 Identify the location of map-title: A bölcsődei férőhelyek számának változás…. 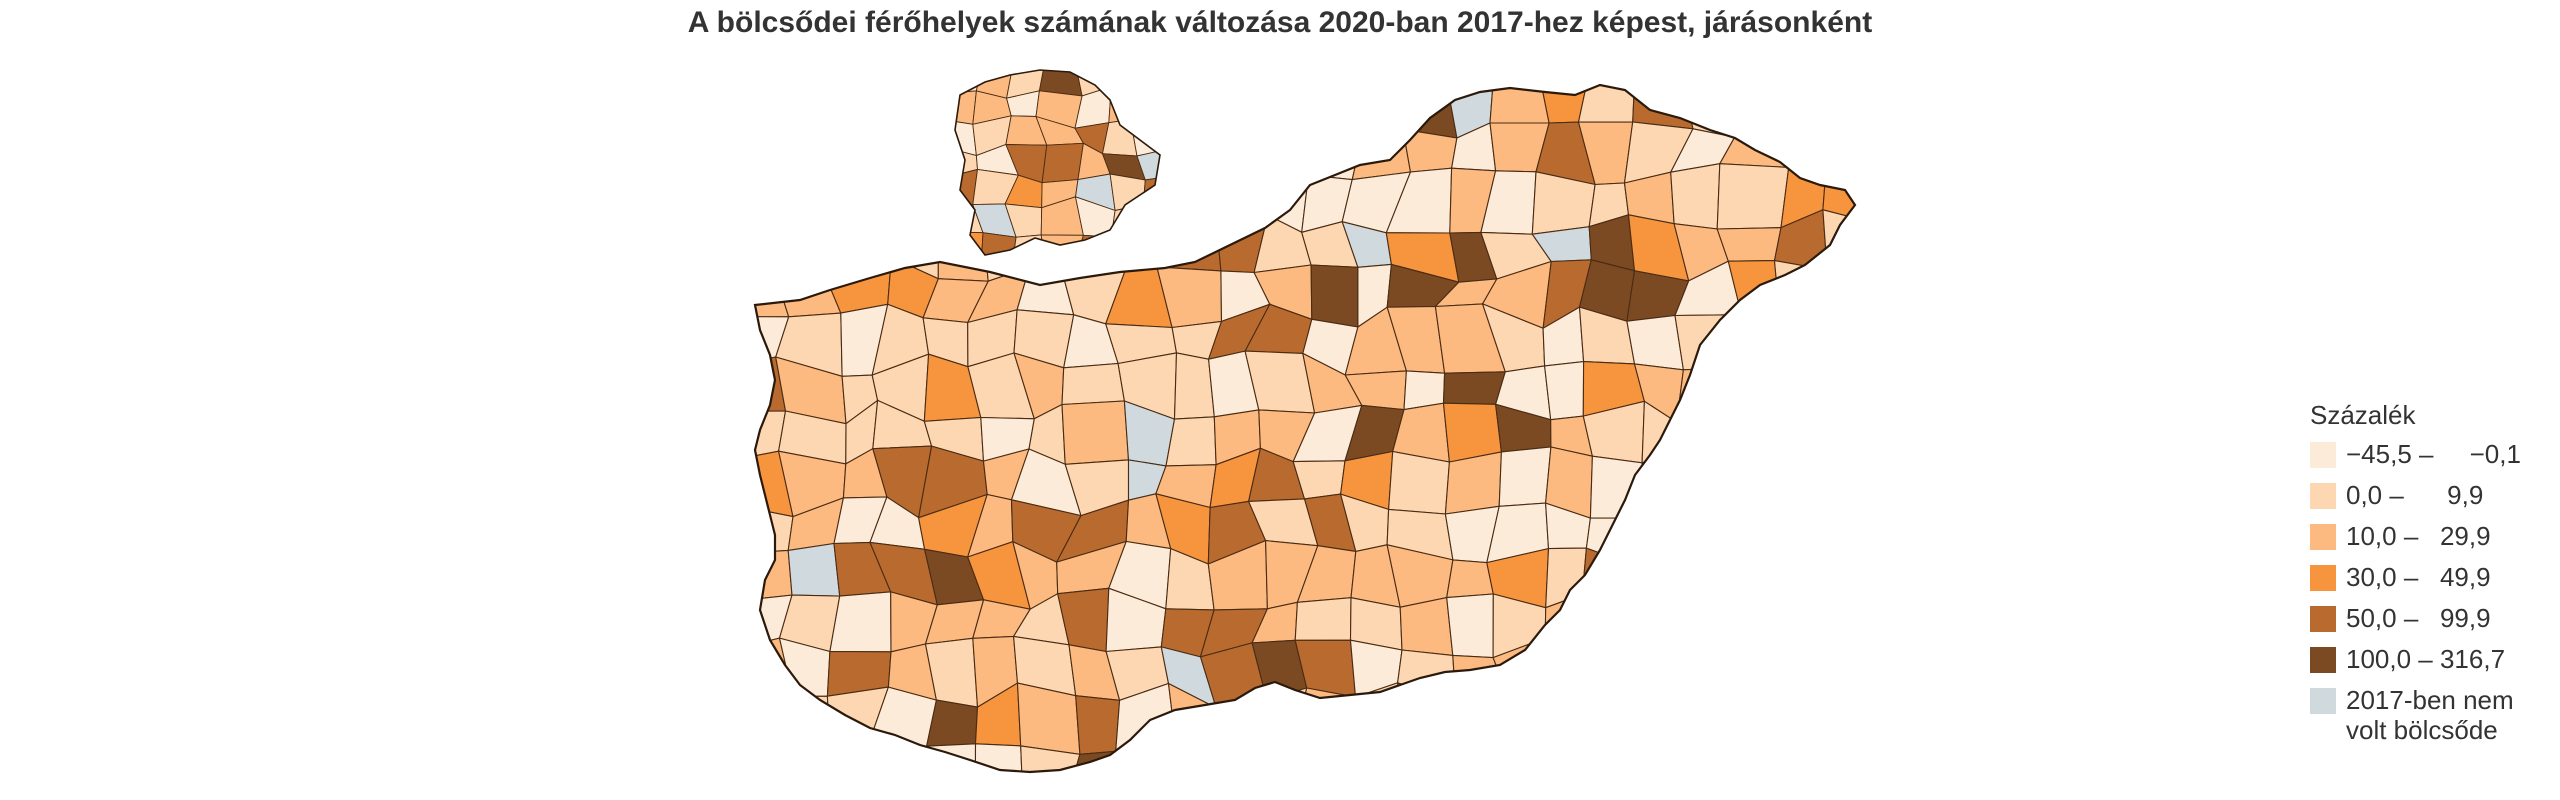
(1280, 22).